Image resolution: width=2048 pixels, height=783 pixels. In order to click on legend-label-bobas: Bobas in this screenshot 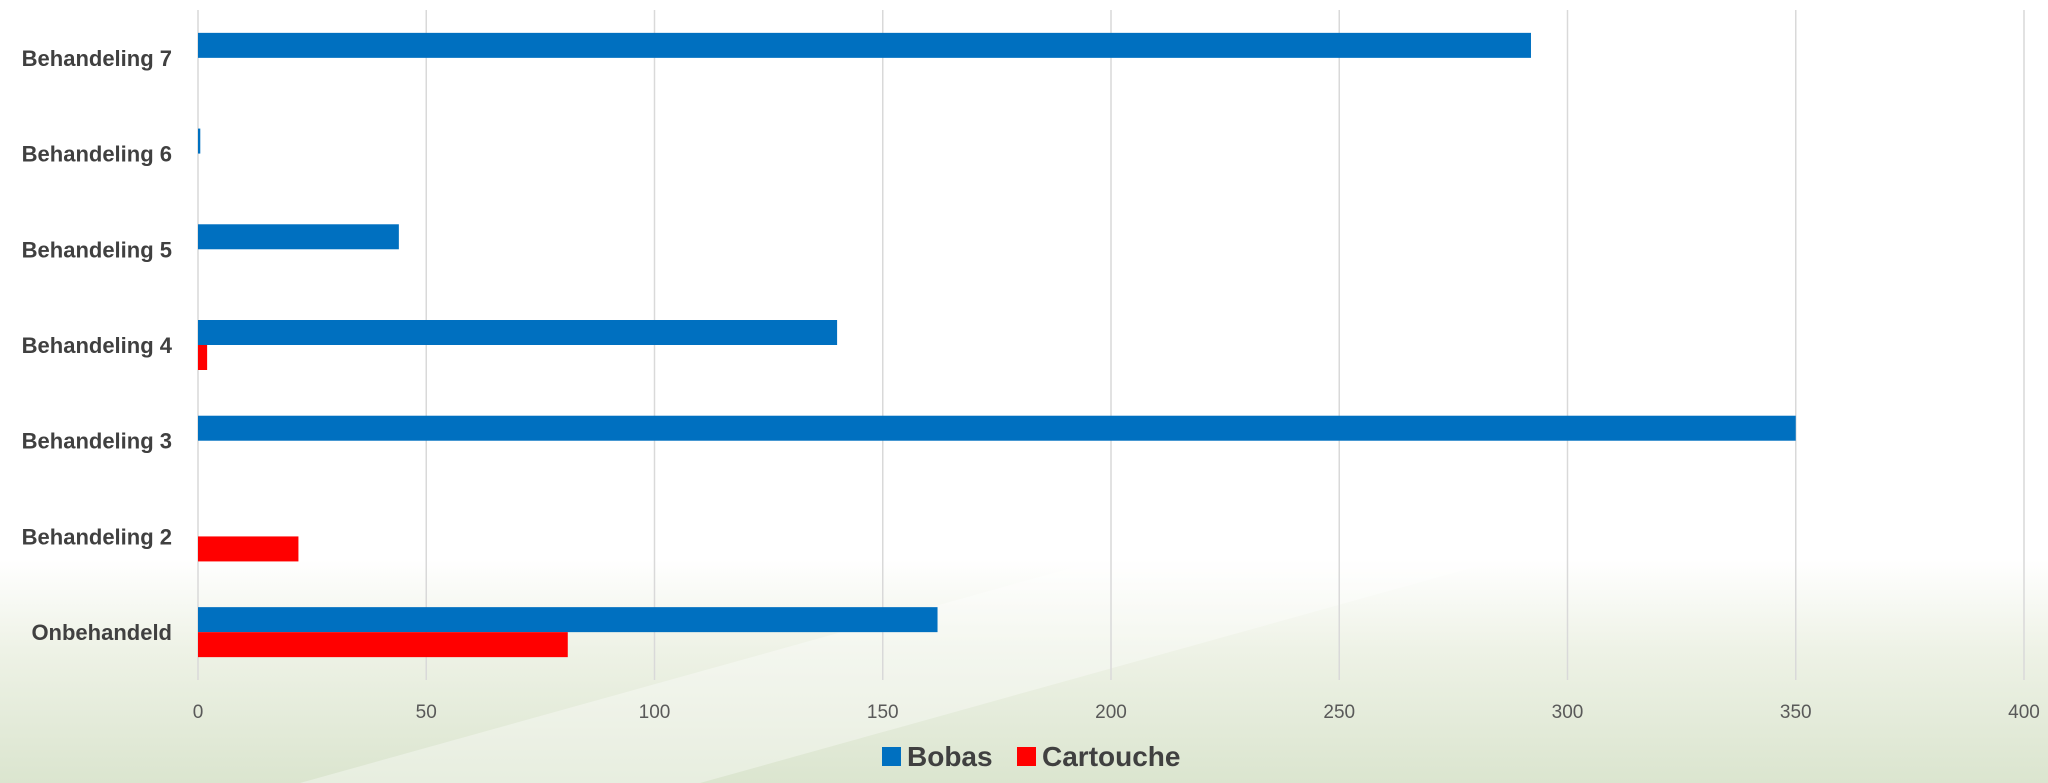, I will do `click(950, 756)`.